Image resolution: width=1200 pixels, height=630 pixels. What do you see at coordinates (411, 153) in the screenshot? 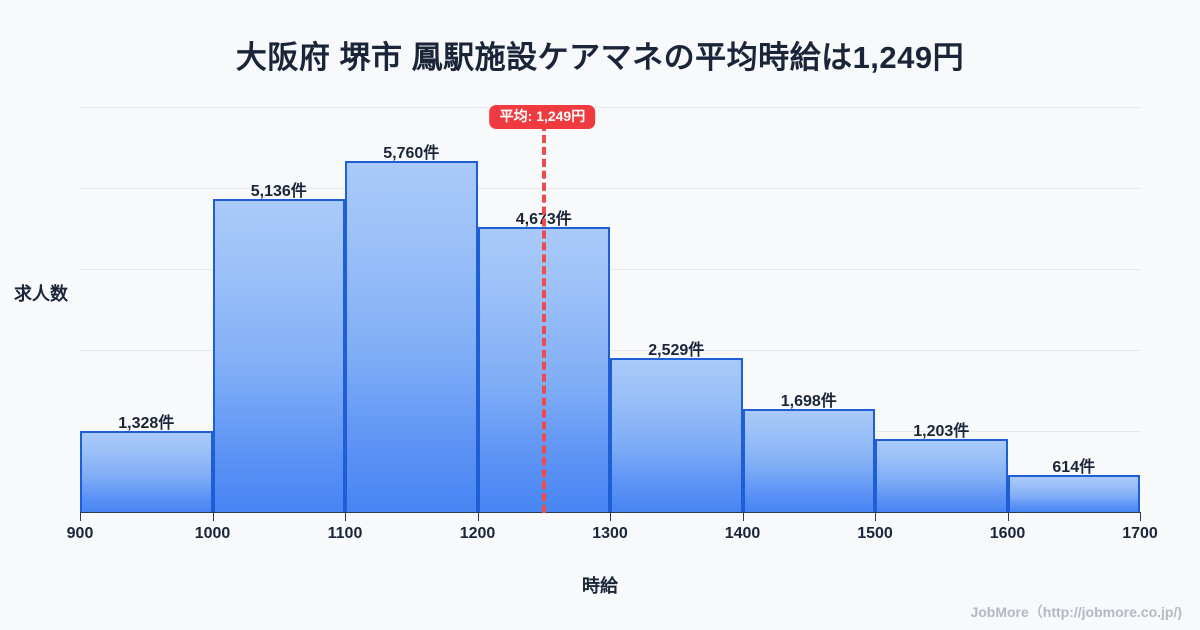
I see `bar-value-label: 5,760件` at bounding box center [411, 153].